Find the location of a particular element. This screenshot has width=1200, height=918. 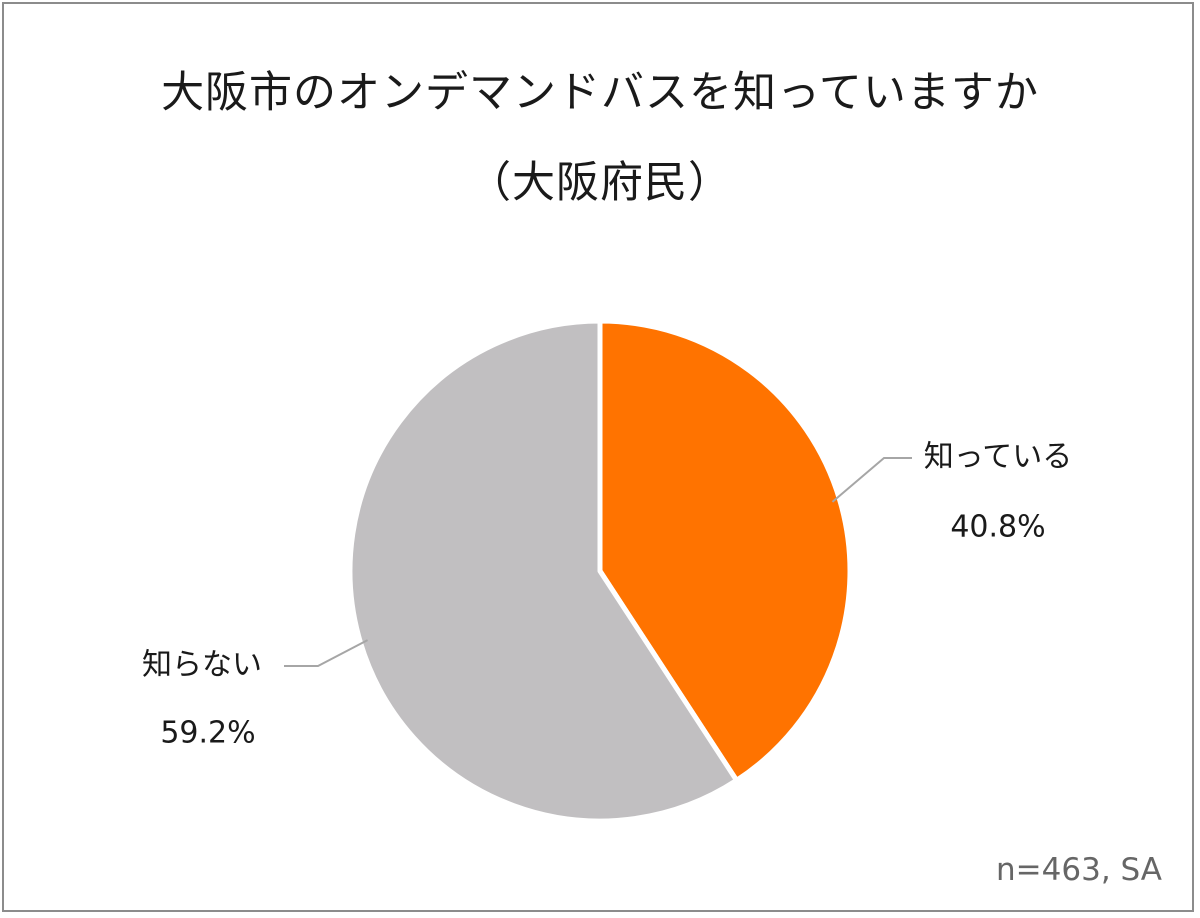

slice-name-label-1: 知らない is located at coordinates (202, 665).